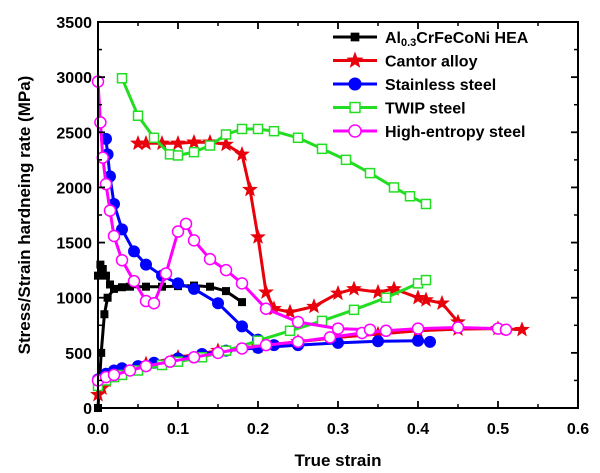 The width and height of the screenshot is (600, 473). I want to click on y-tick-label: 0, so click(87, 409).